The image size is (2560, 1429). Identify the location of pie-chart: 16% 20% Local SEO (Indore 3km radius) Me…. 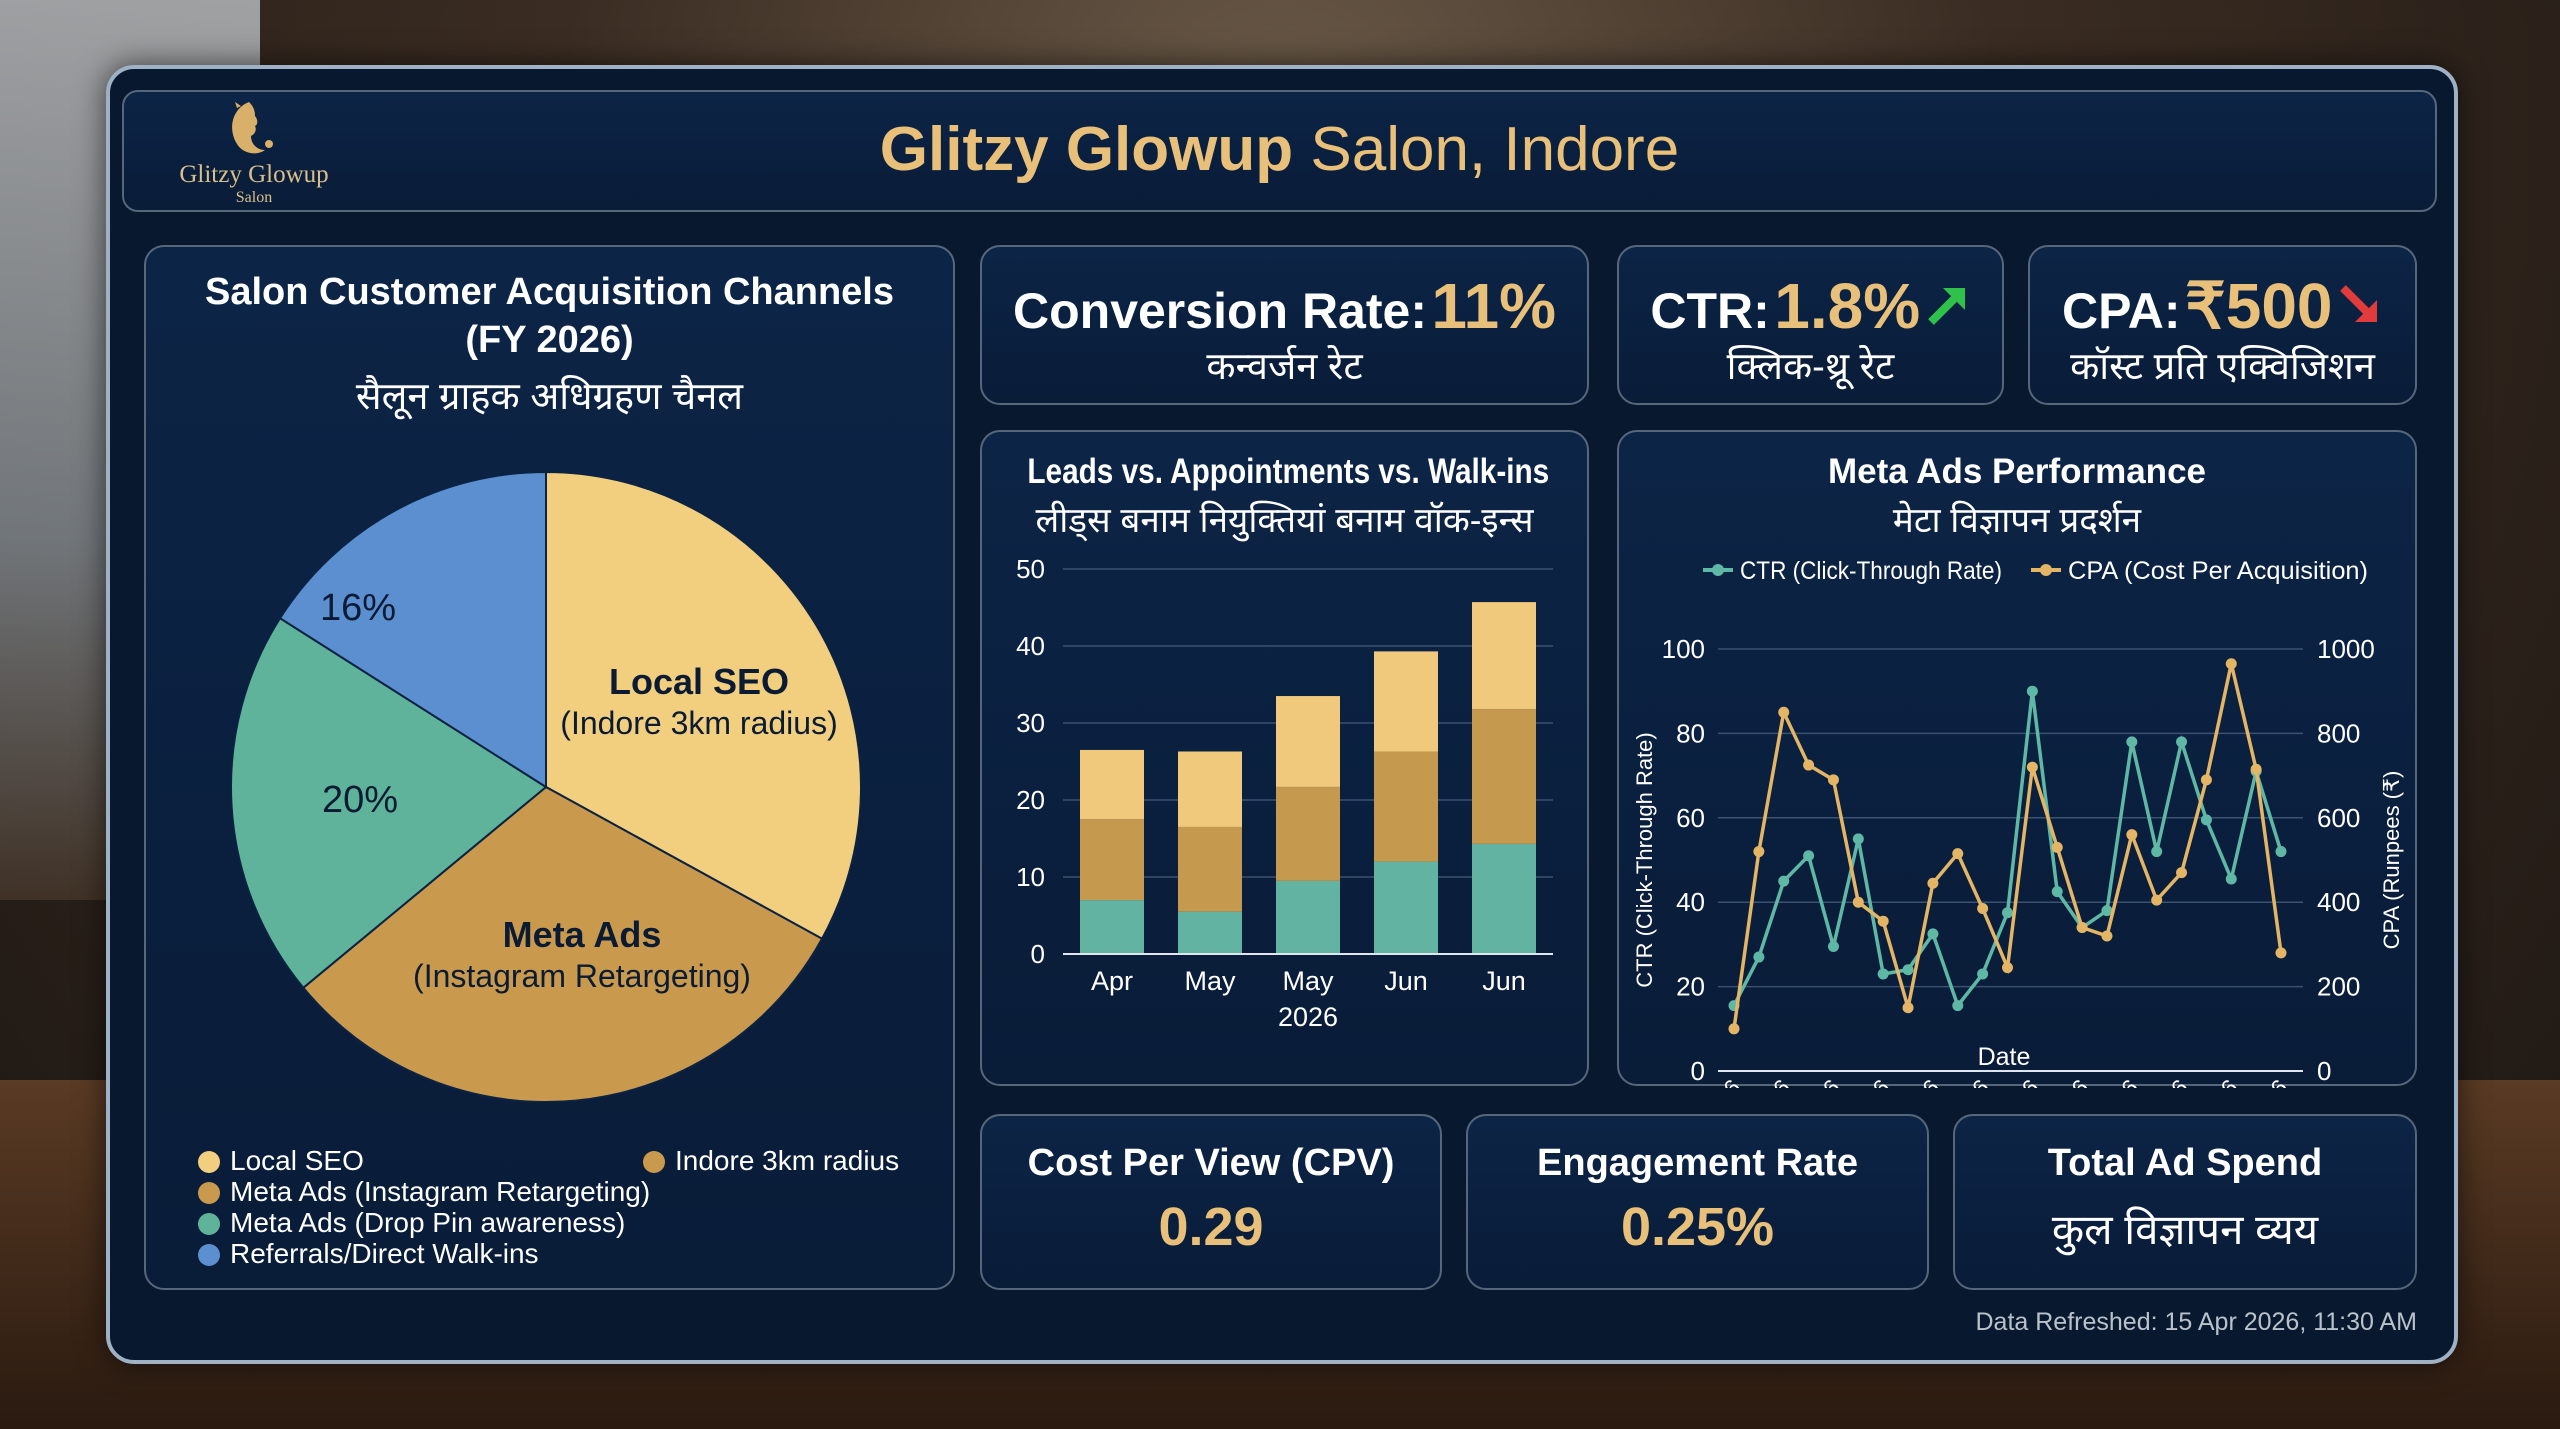
(546, 787).